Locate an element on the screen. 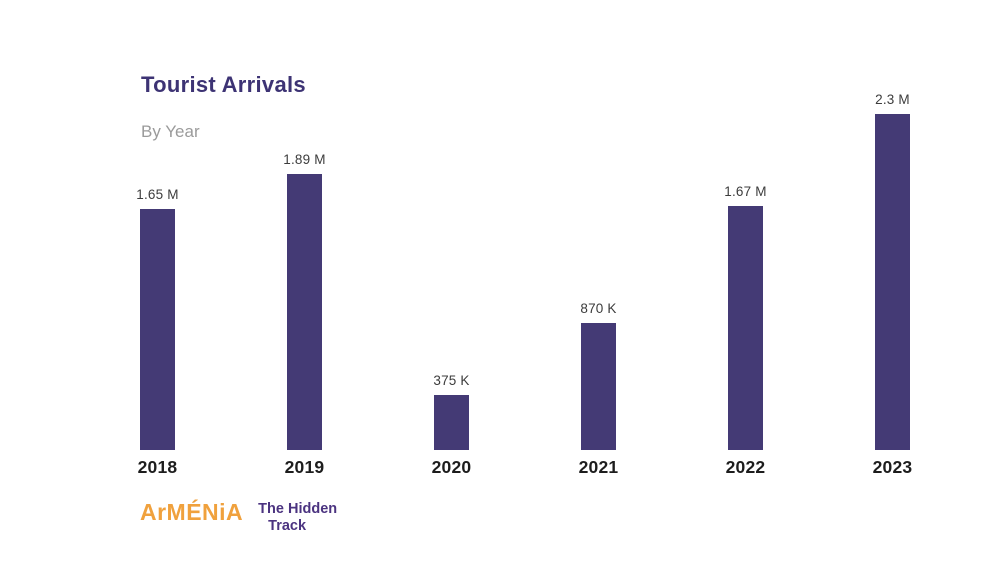 The width and height of the screenshot is (1000, 563). value-label-2018: 1.65 M is located at coordinates (157, 194).